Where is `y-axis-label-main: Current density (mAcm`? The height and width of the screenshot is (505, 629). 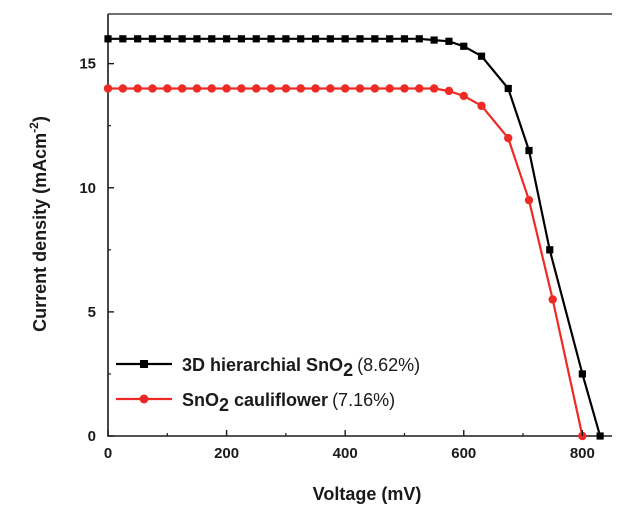
y-axis-label-main: Current density (mAcm is located at coordinates (40, 232).